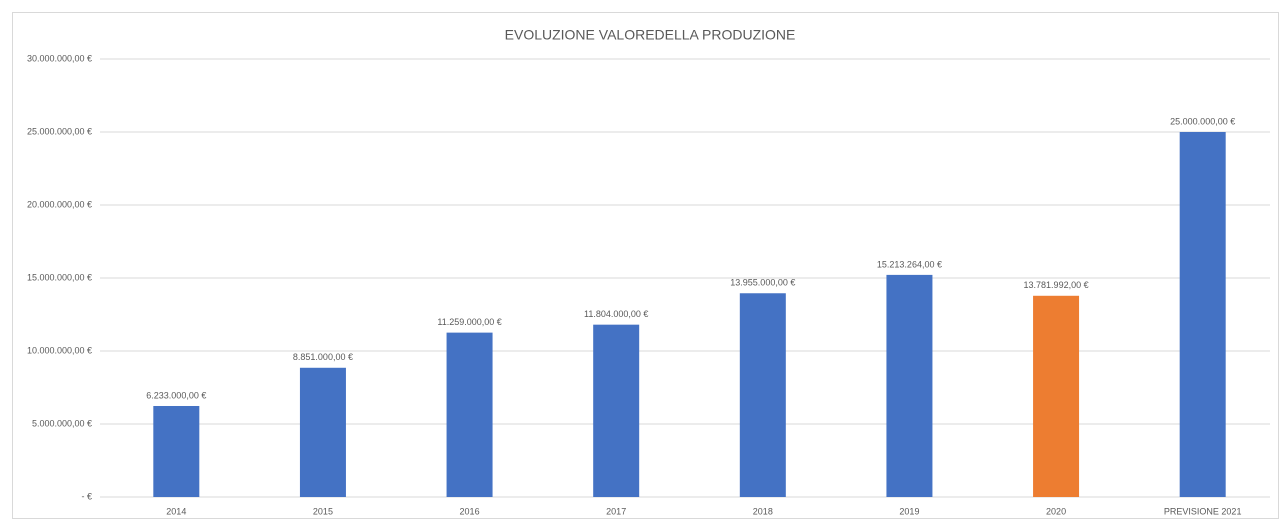 This screenshot has height=520, width=1280. What do you see at coordinates (62, 423) in the screenshot?
I see `y-tick-label: 5.000.000,00 €` at bounding box center [62, 423].